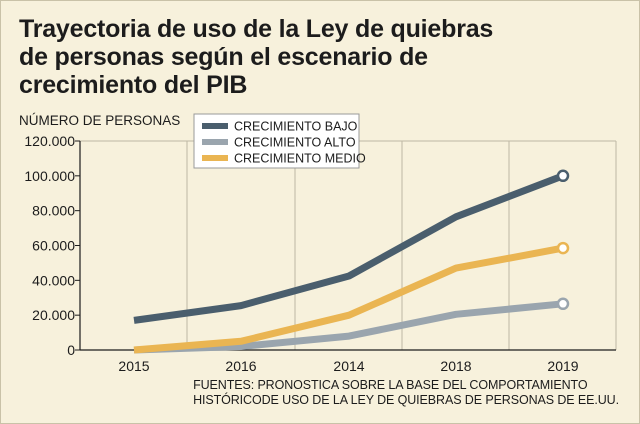 The image size is (640, 424). What do you see at coordinates (256, 29) in the screenshot?
I see `title-line-1: Trayectoria de uso de la Ley de quiebras` at bounding box center [256, 29].